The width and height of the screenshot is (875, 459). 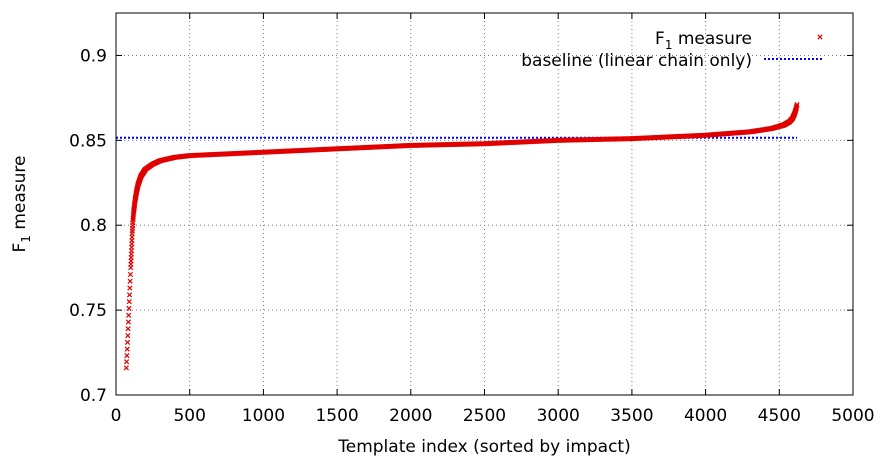 I want to click on x-axis-title: Template index (sorted by impact), so click(x=483, y=447).